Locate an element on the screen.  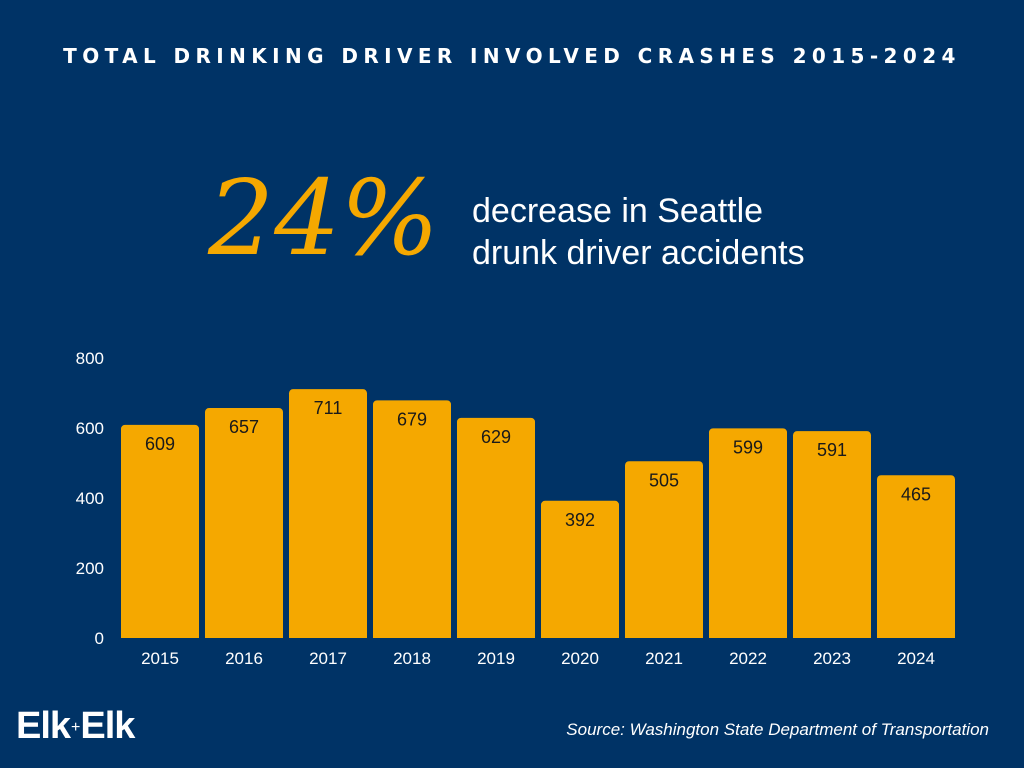
x-tick-label: 2020 is located at coordinates (580, 658).